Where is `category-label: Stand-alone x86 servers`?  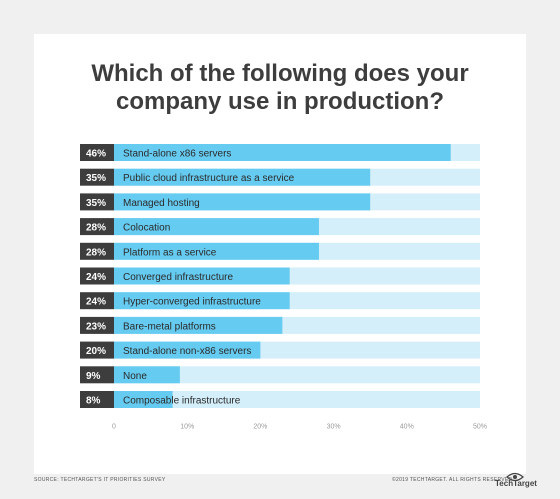 category-label: Stand-alone x86 servers is located at coordinates (177, 154).